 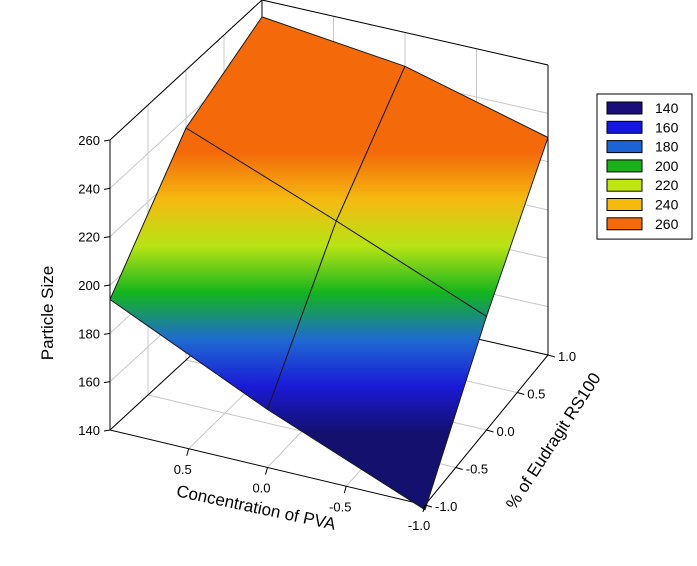 I want to click on y-tick-label: 0.5, so click(x=536, y=394).